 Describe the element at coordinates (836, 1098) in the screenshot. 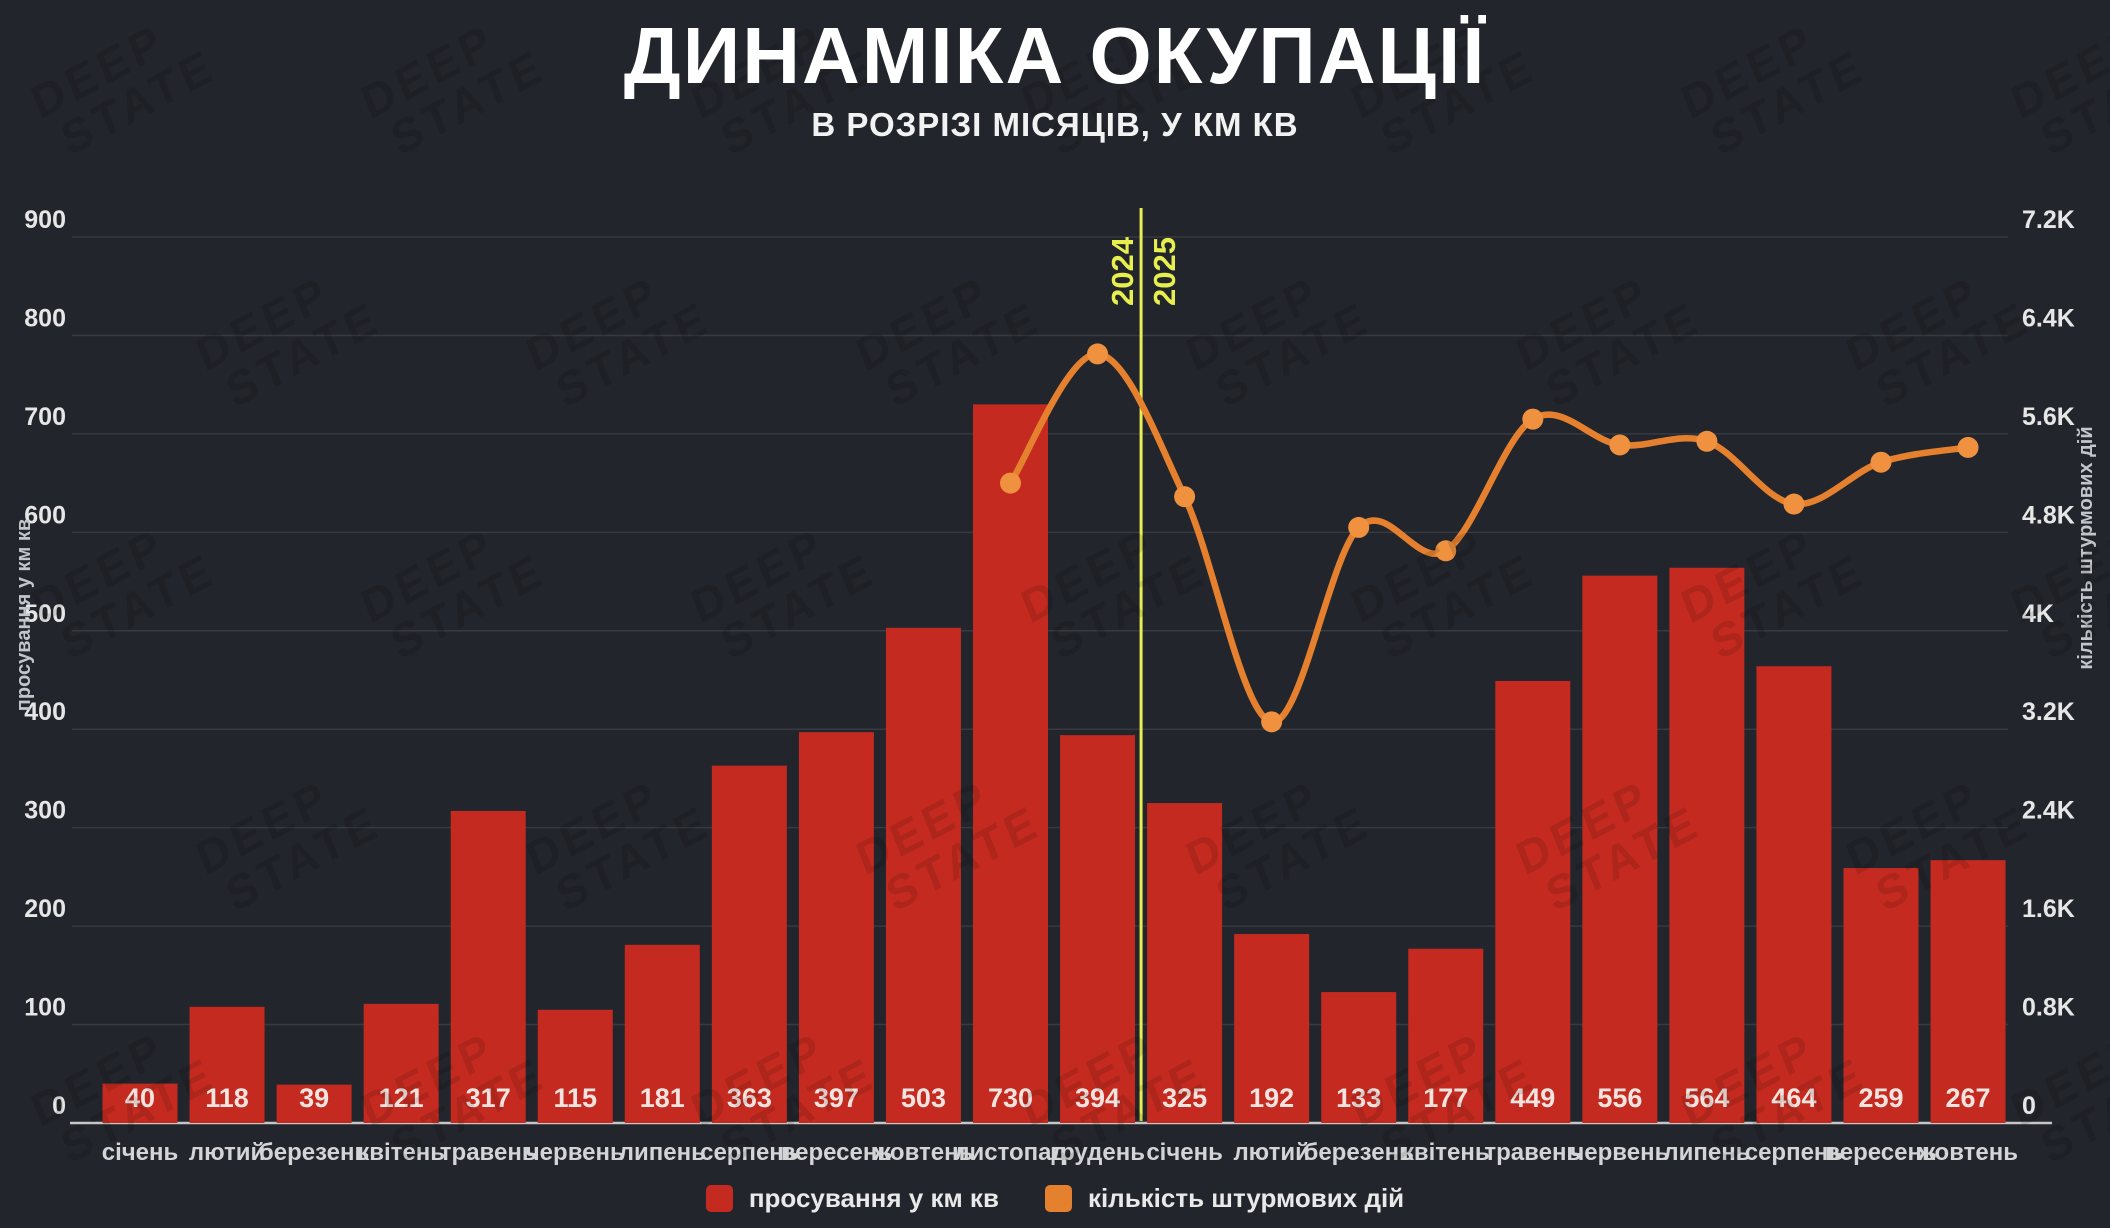

I see `bar-value-label: 397` at that location.